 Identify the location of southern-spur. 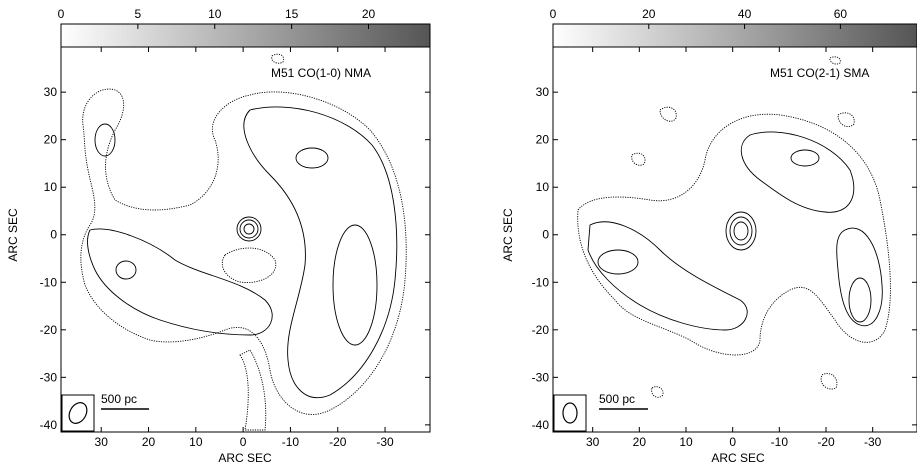
(253, 390).